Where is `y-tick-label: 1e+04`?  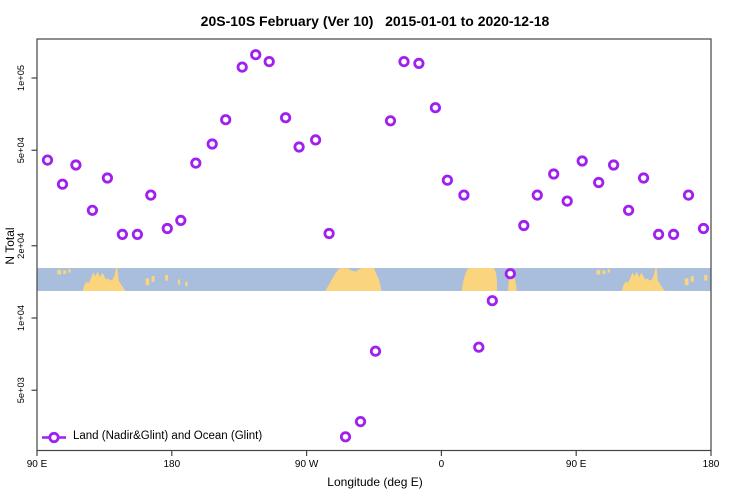 y-tick-label: 1e+04 is located at coordinates (21, 318).